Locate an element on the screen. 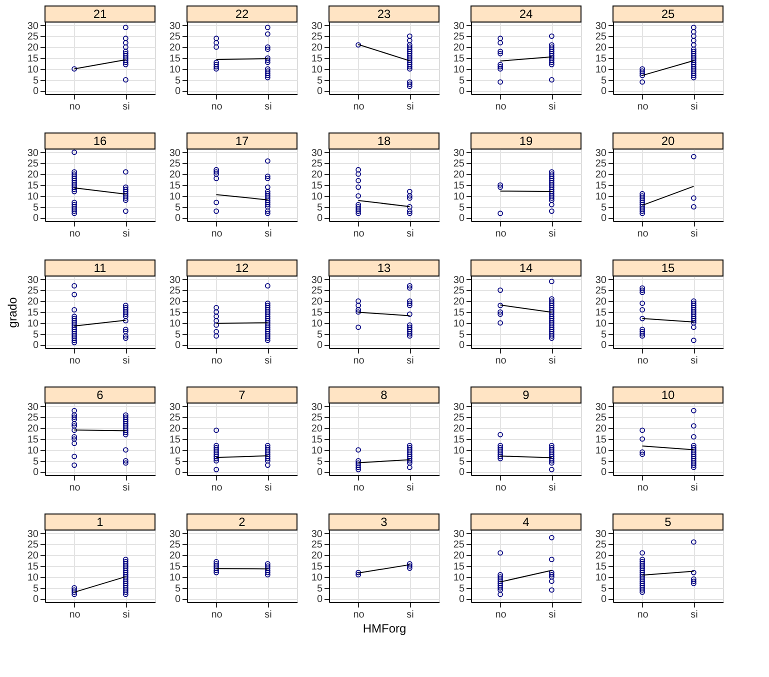  chart-title: 11 is located at coordinates (100, 268).